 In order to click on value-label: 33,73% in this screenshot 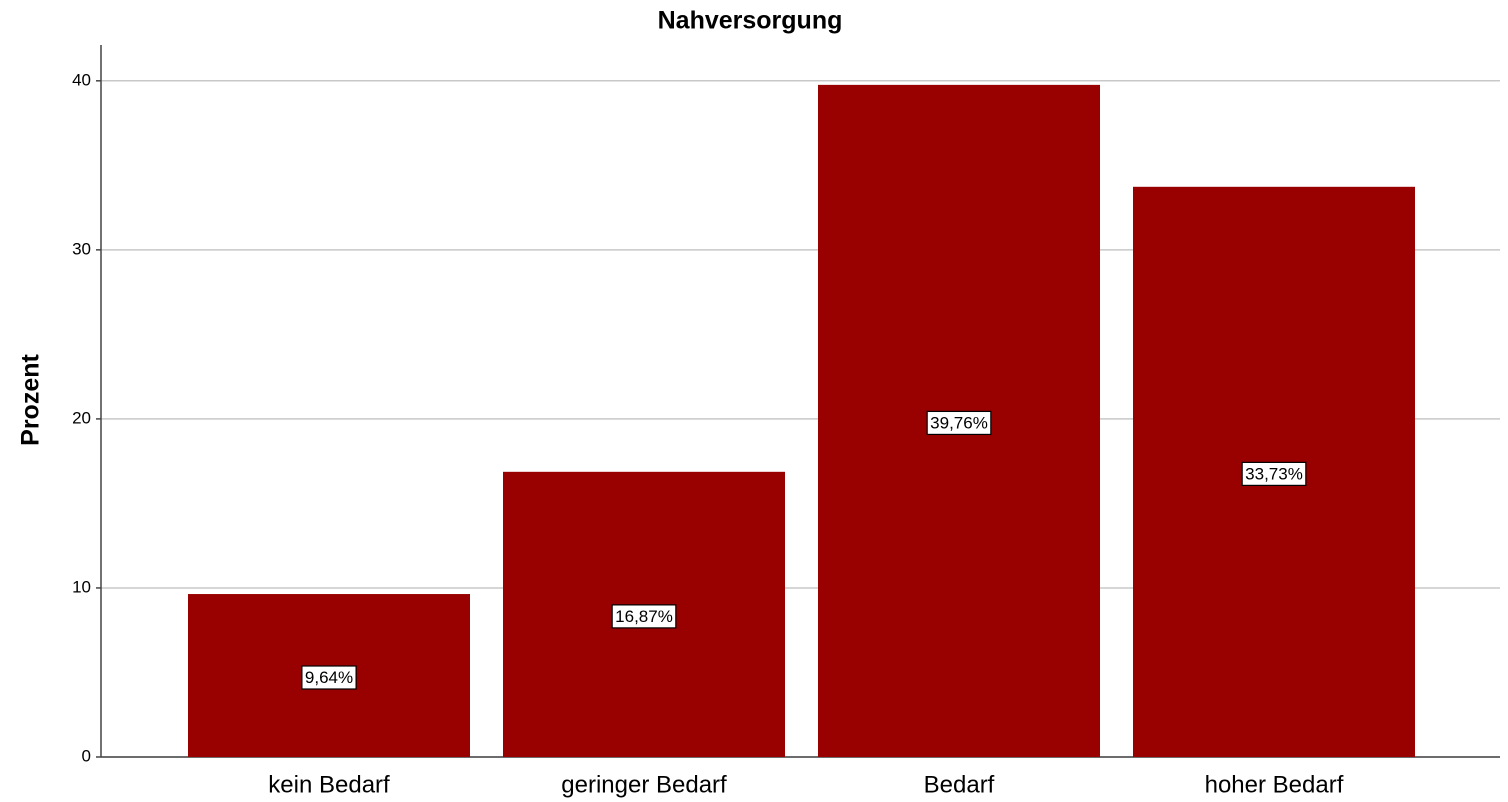, I will do `click(1274, 473)`.